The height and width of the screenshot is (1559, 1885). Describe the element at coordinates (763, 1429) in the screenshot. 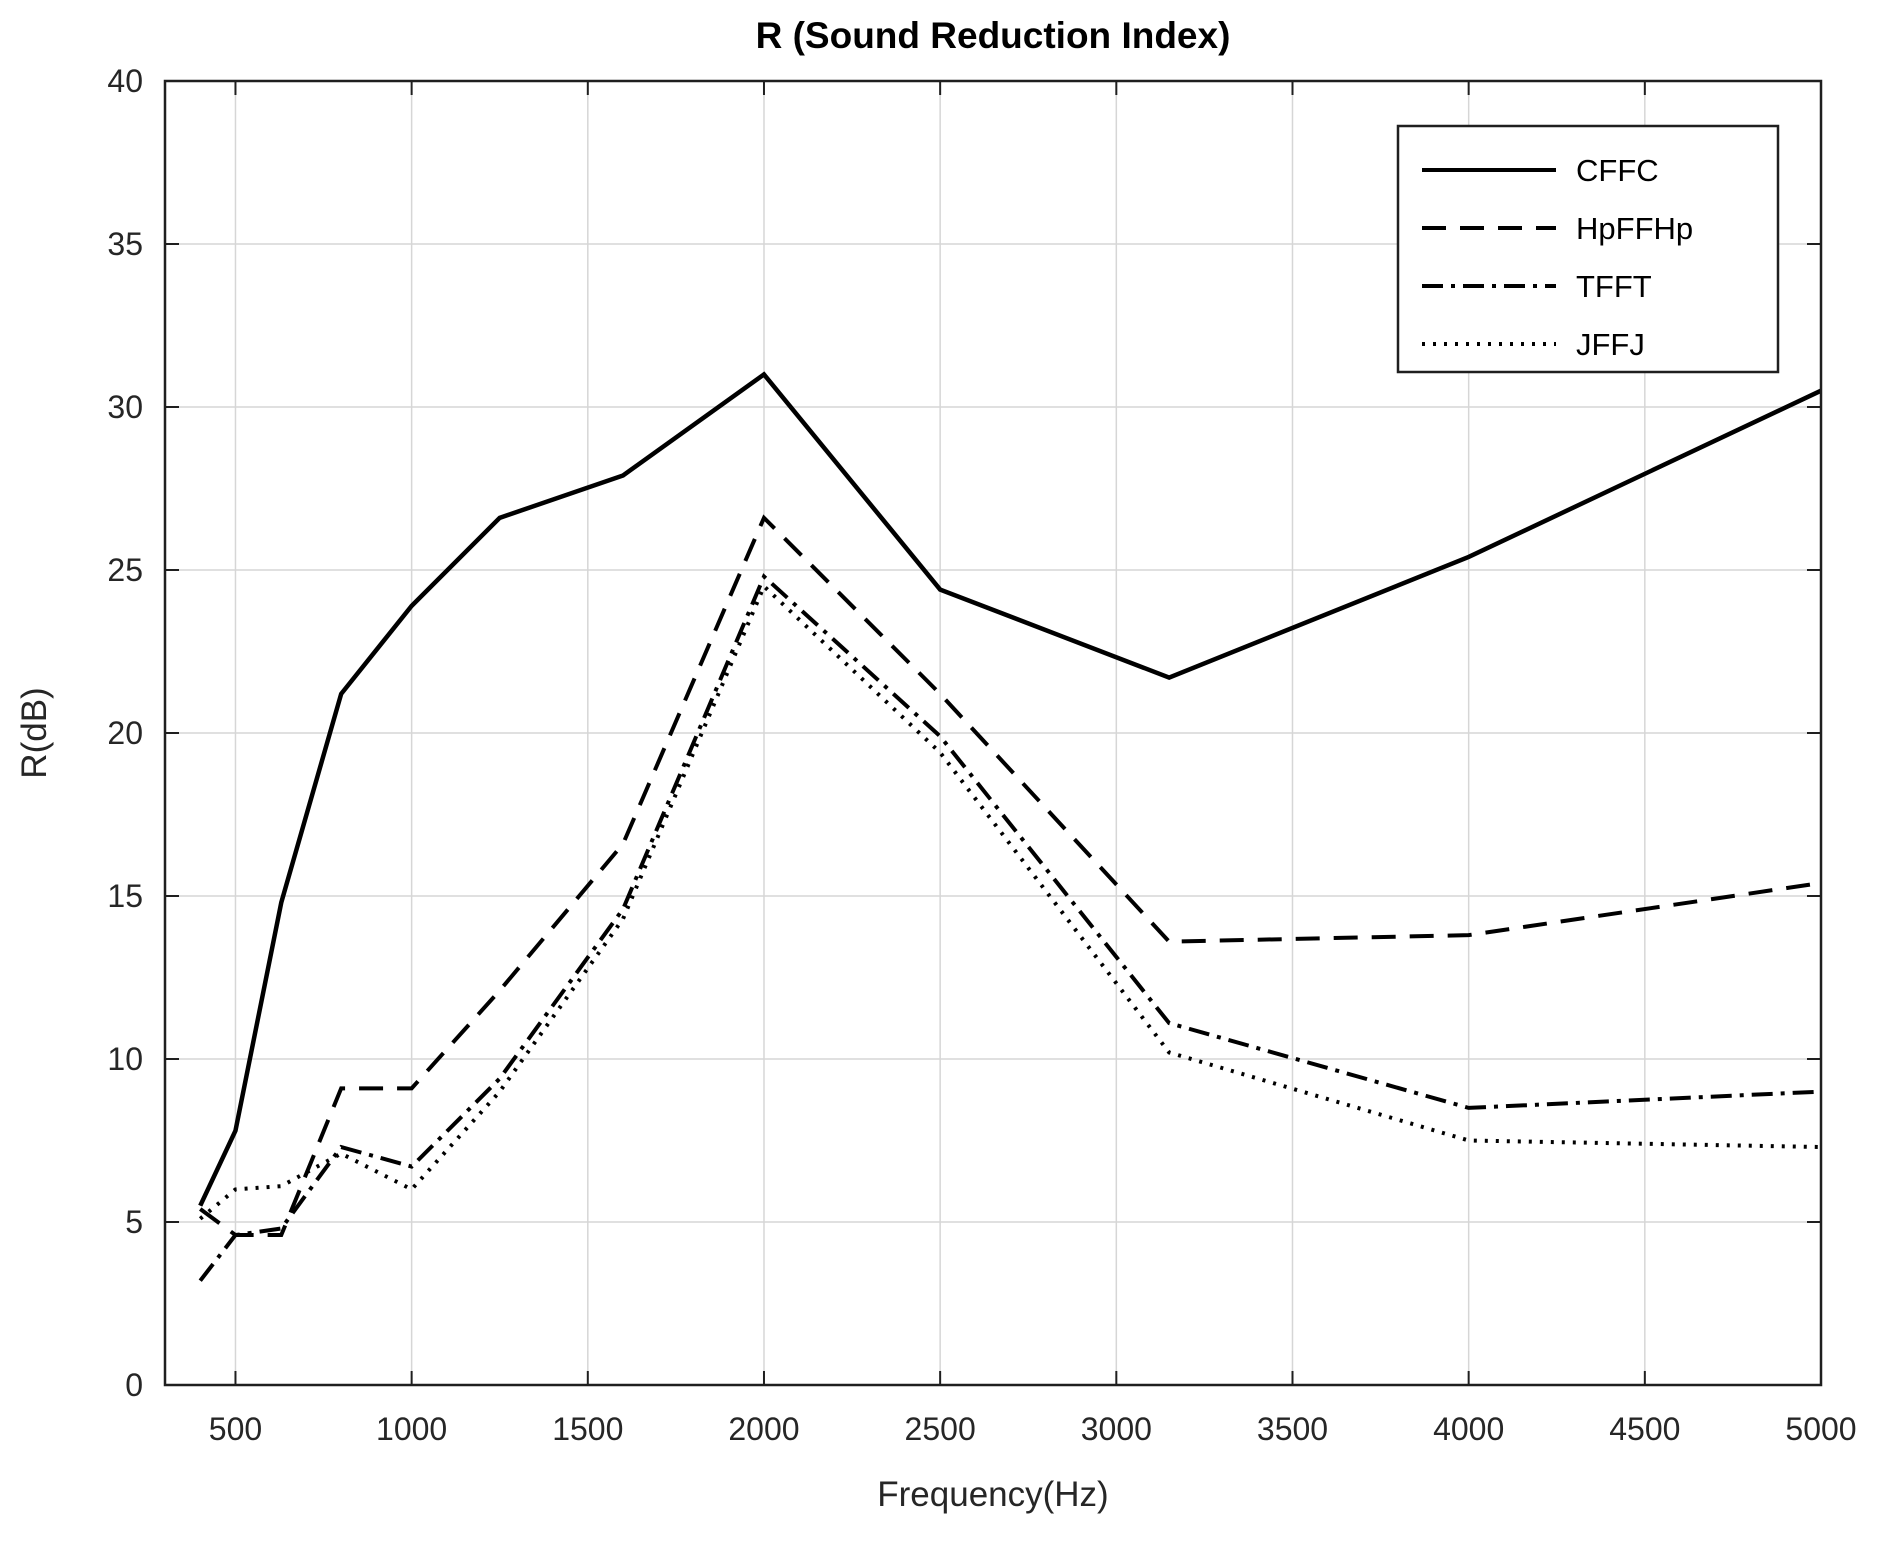

I see `x-tick-label: 2000` at that location.